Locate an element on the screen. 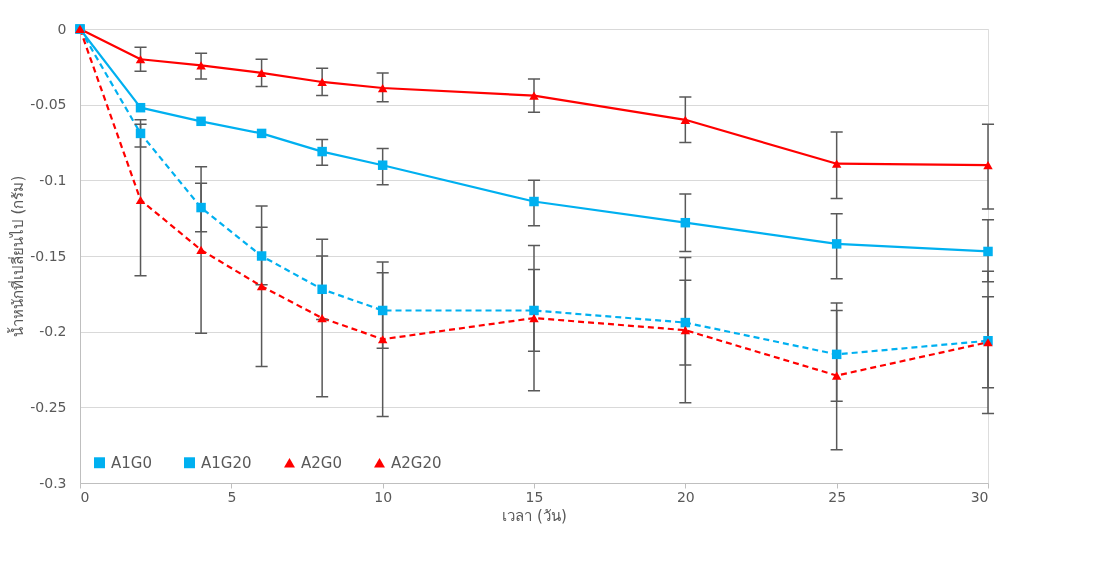 The image size is (1104, 566). x-tick-label: 0 is located at coordinates (85, 496).